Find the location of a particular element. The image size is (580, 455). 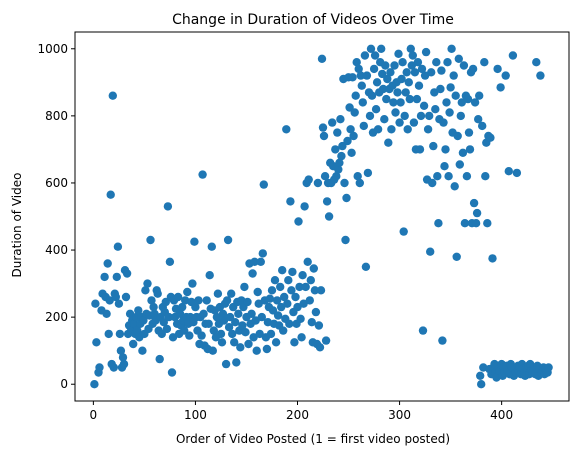

x-tick-label: 100 is located at coordinates (195, 415).